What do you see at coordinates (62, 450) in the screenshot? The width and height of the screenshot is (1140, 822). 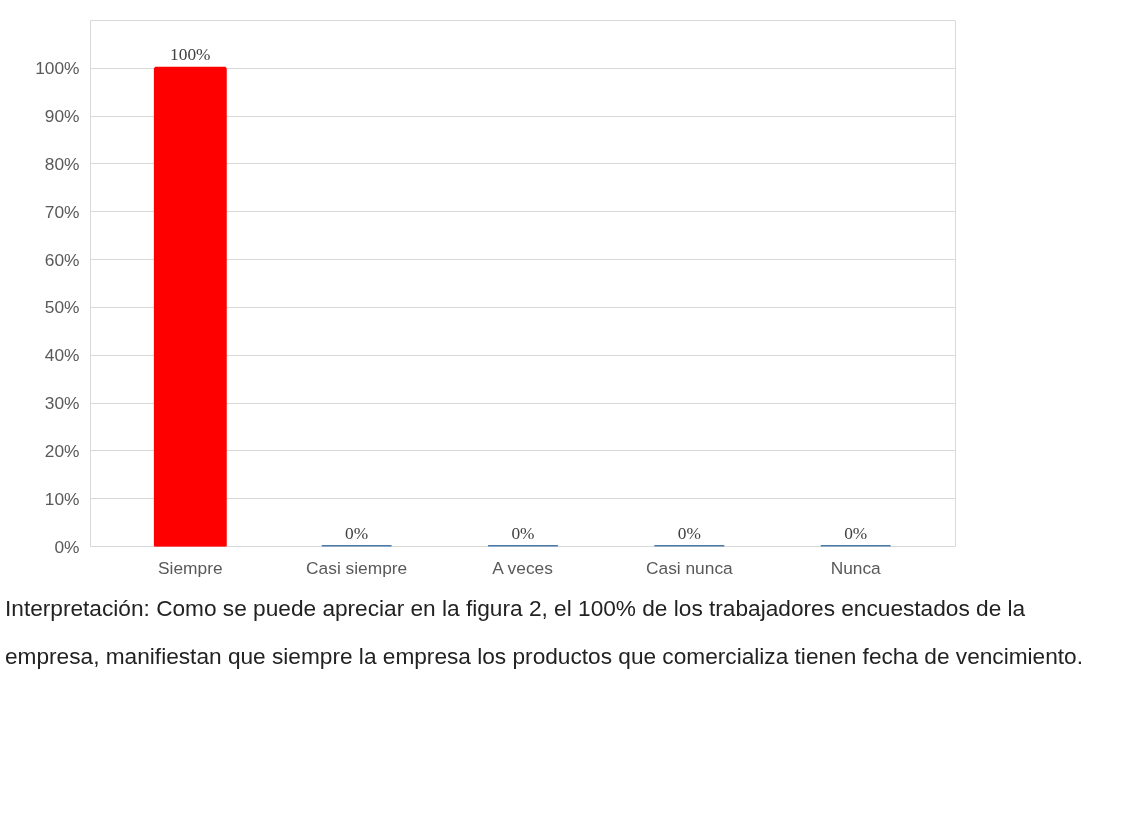 I see `y-tick-label: 20%` at bounding box center [62, 450].